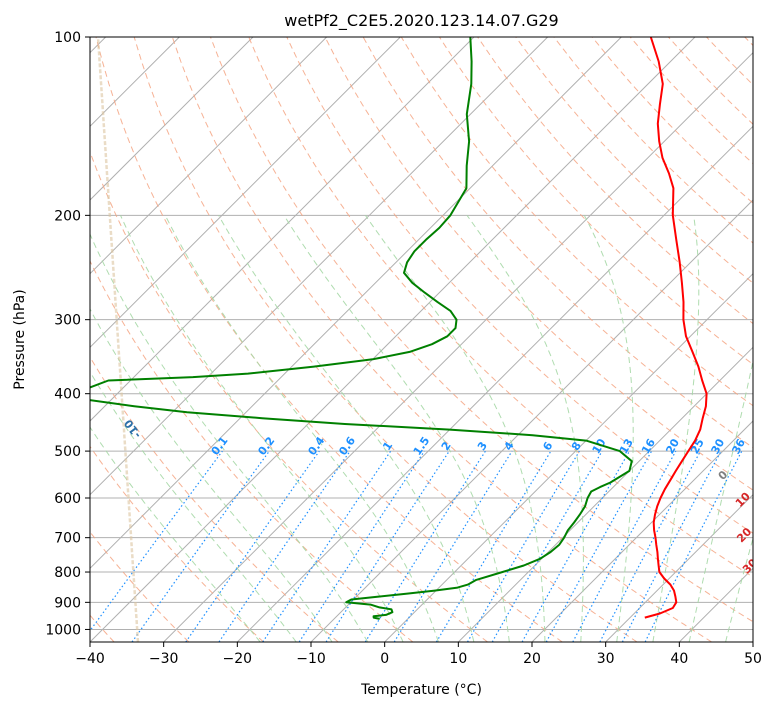  What do you see at coordinates (164, 659) in the screenshot?
I see `x-tick-label: −30` at bounding box center [164, 659].